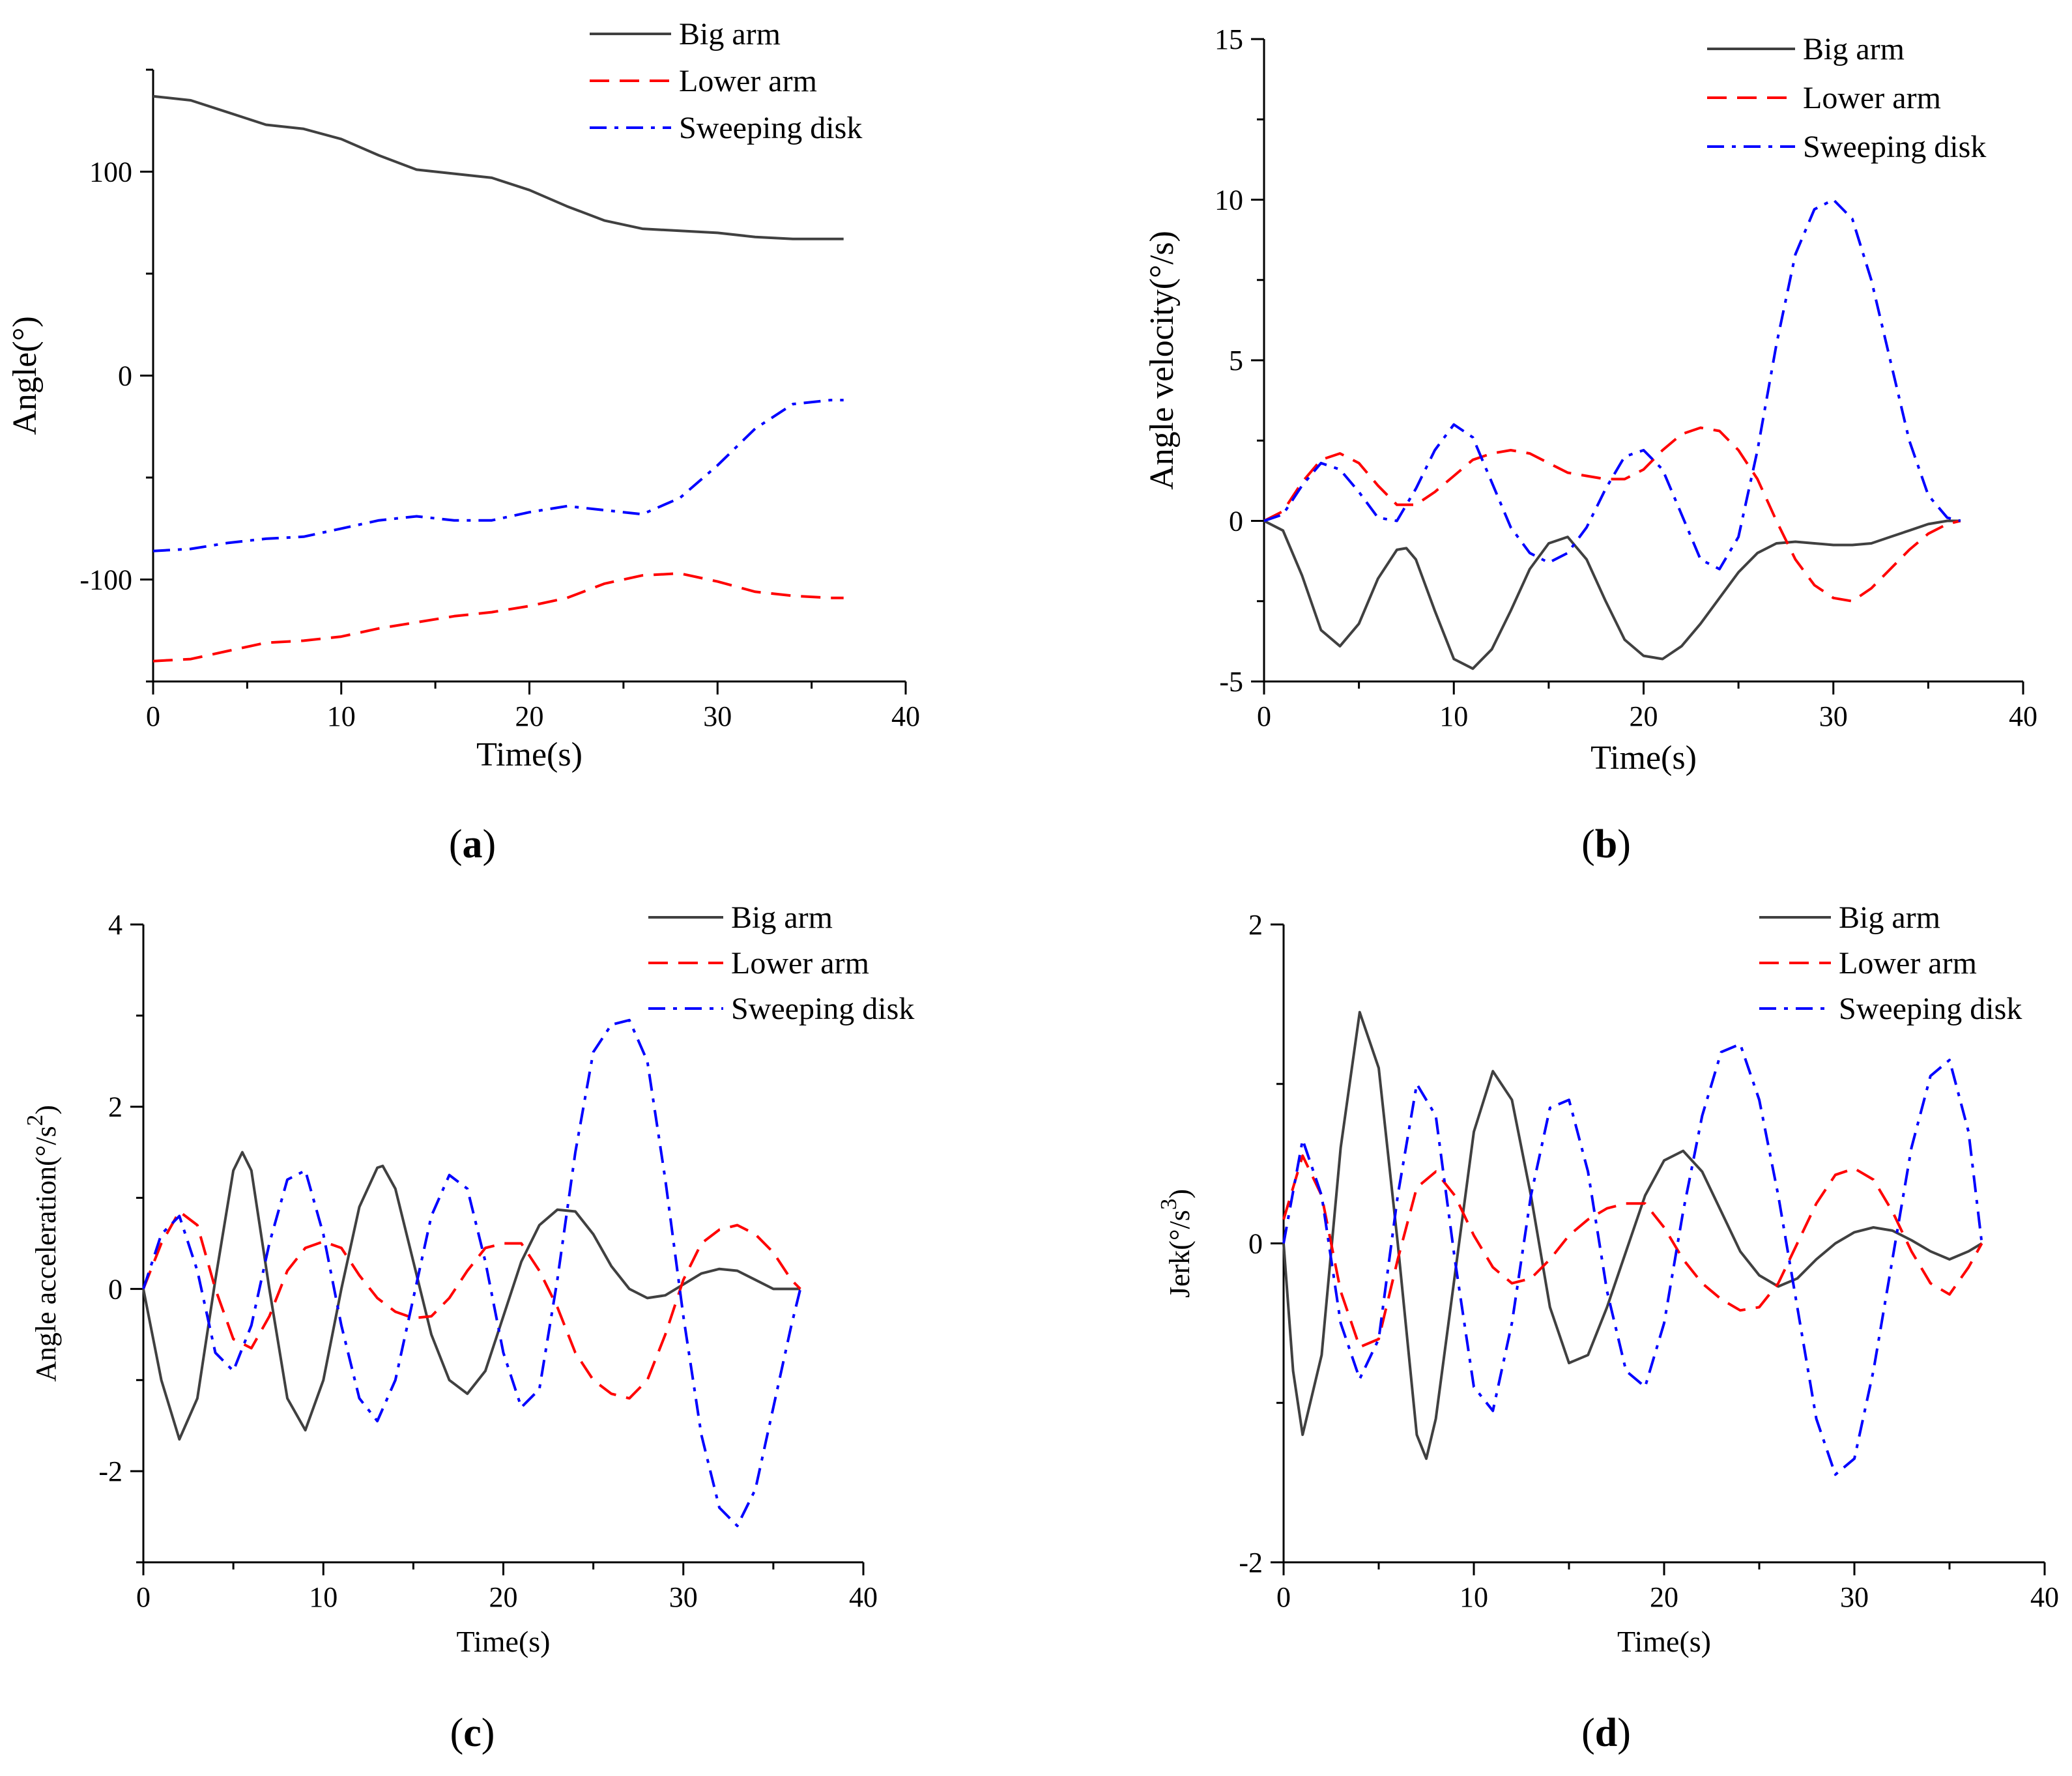 The width and height of the screenshot is (2072, 1776). Describe the element at coordinates (42, 1243) in the screenshot. I see `y-axis-title: Angle acceleration(°/s2)` at that location.